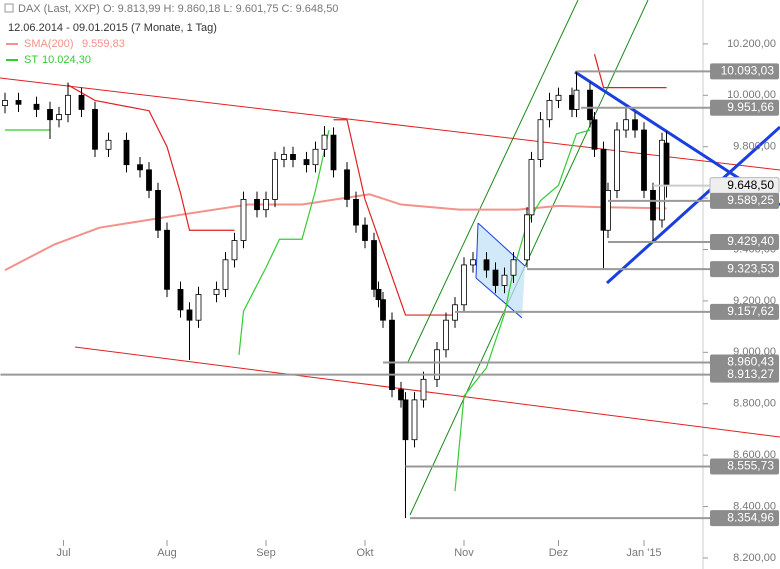 This screenshot has width=780, height=569. What do you see at coordinates (751, 95) in the screenshot?
I see `y-tick-label: 10.000,00` at bounding box center [751, 95].